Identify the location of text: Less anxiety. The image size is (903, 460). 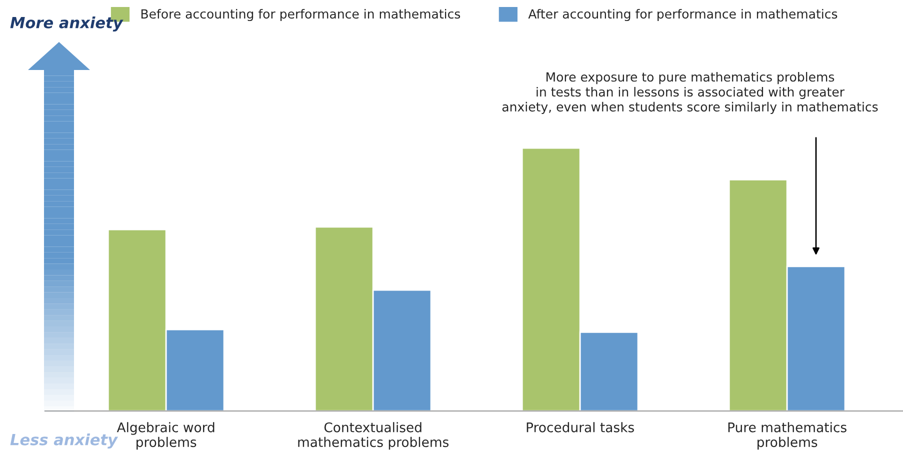
(64, 441).